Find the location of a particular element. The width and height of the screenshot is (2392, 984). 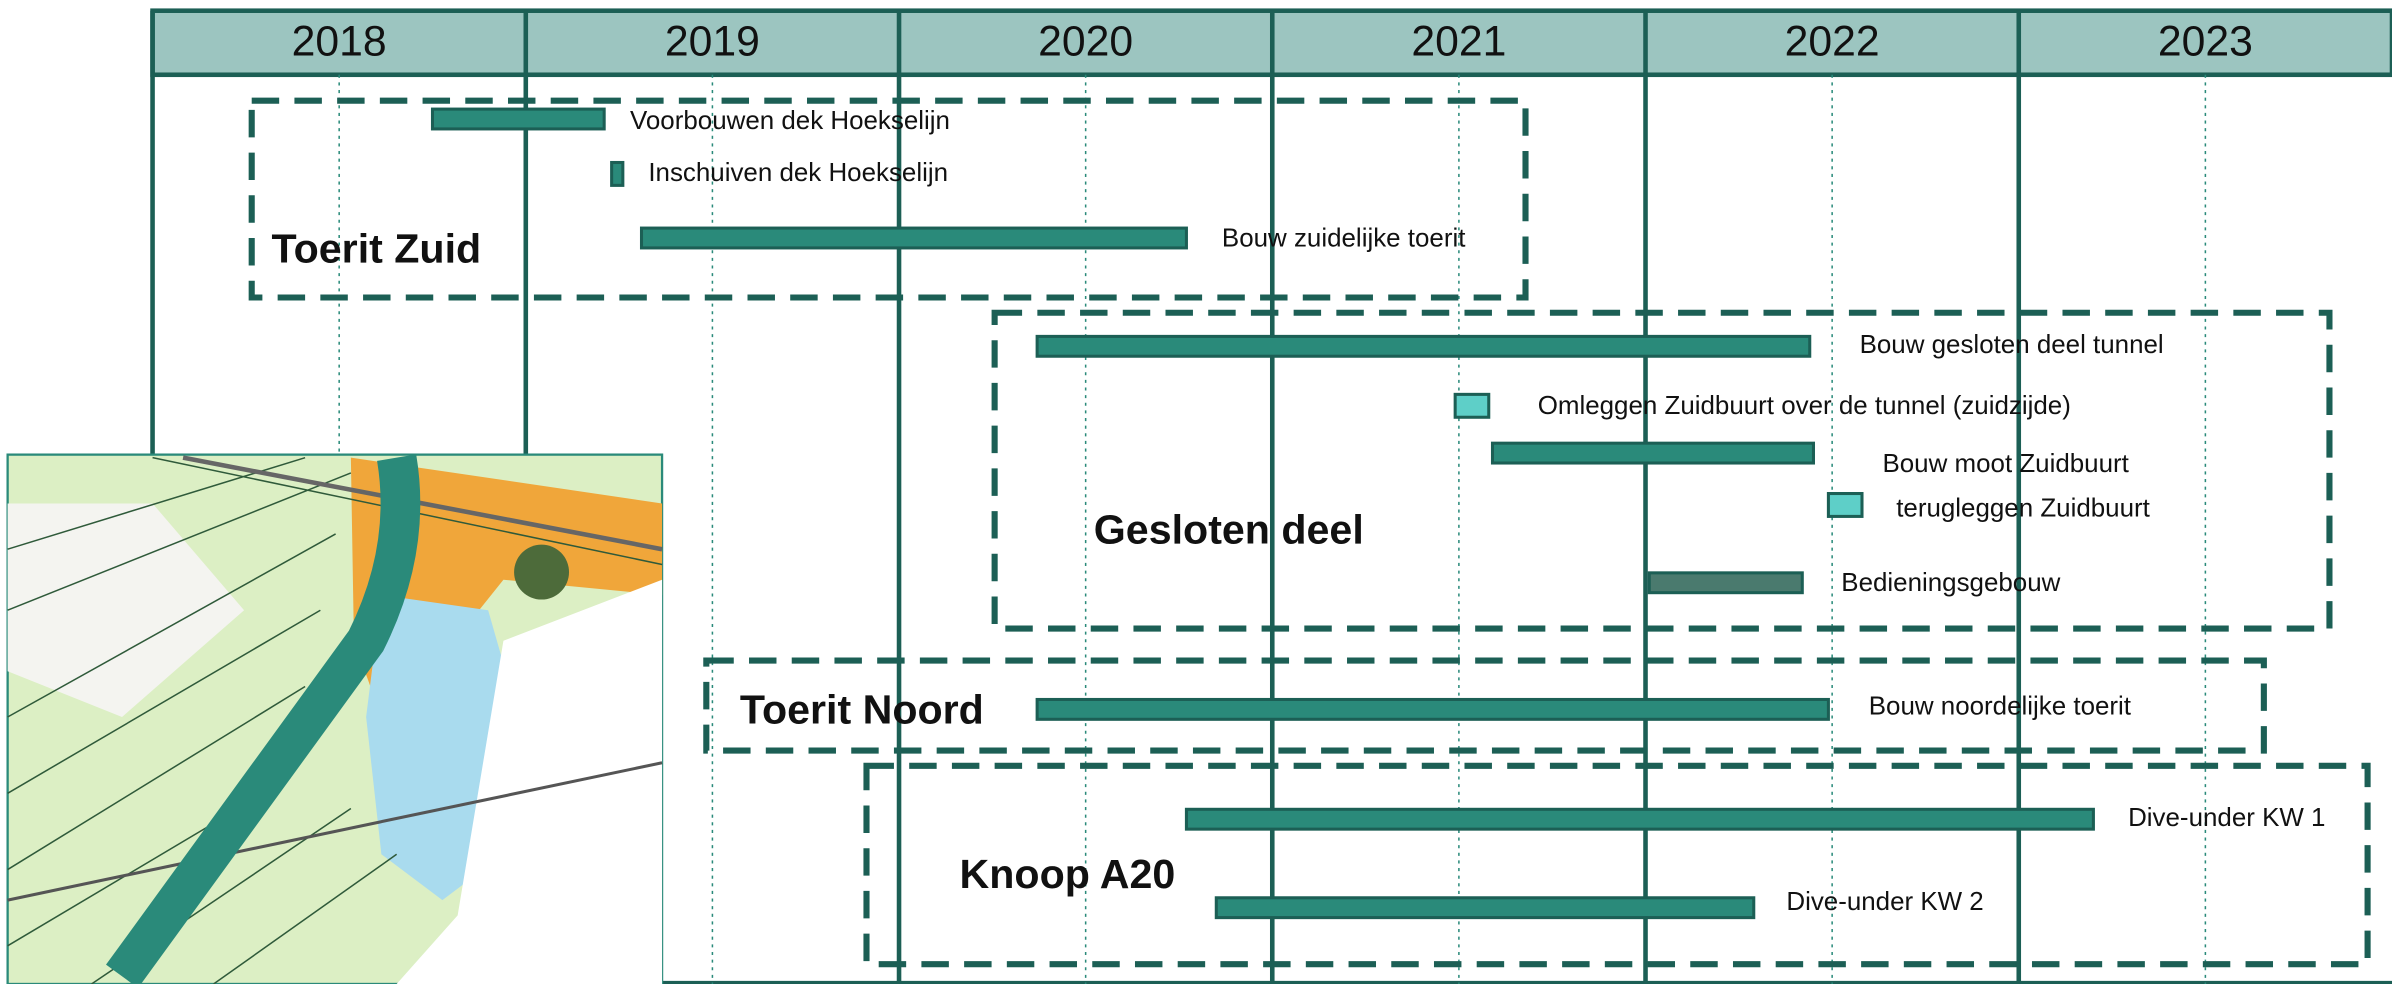

year-label: 2019 is located at coordinates (712, 42).